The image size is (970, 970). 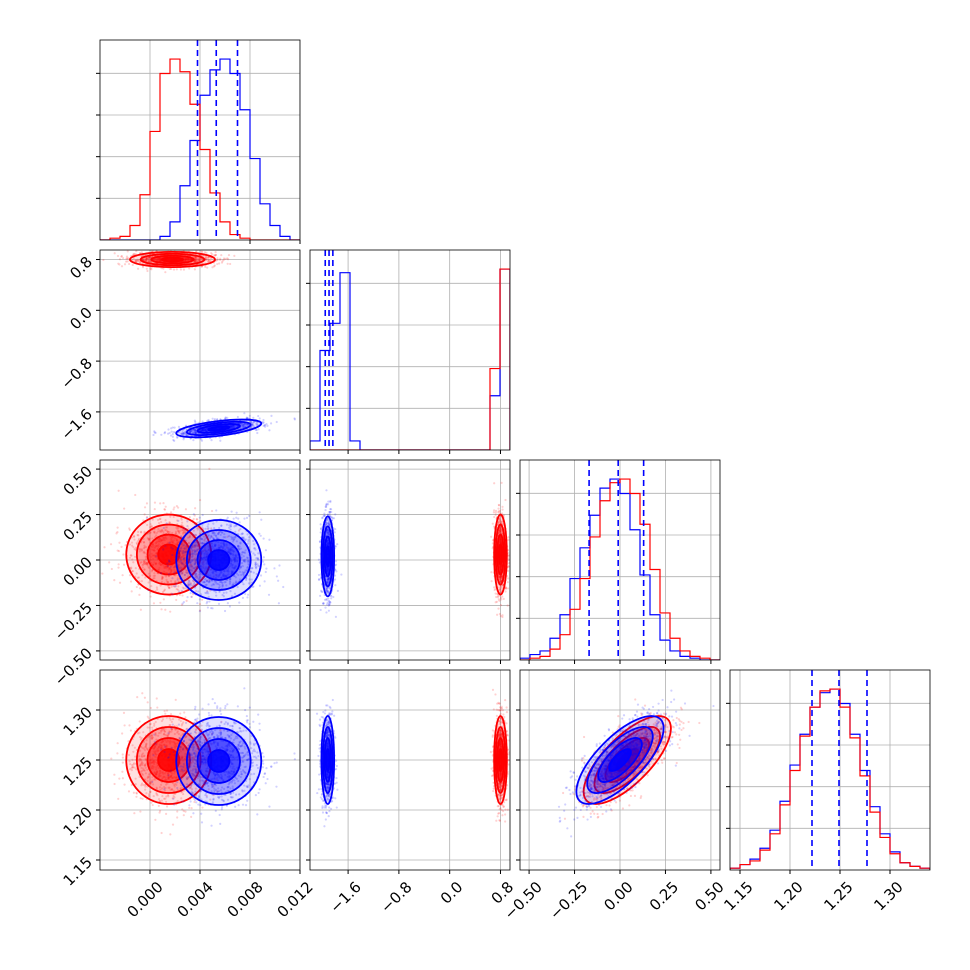 I want to click on hist-panel-p1, so click(x=408, y=351).